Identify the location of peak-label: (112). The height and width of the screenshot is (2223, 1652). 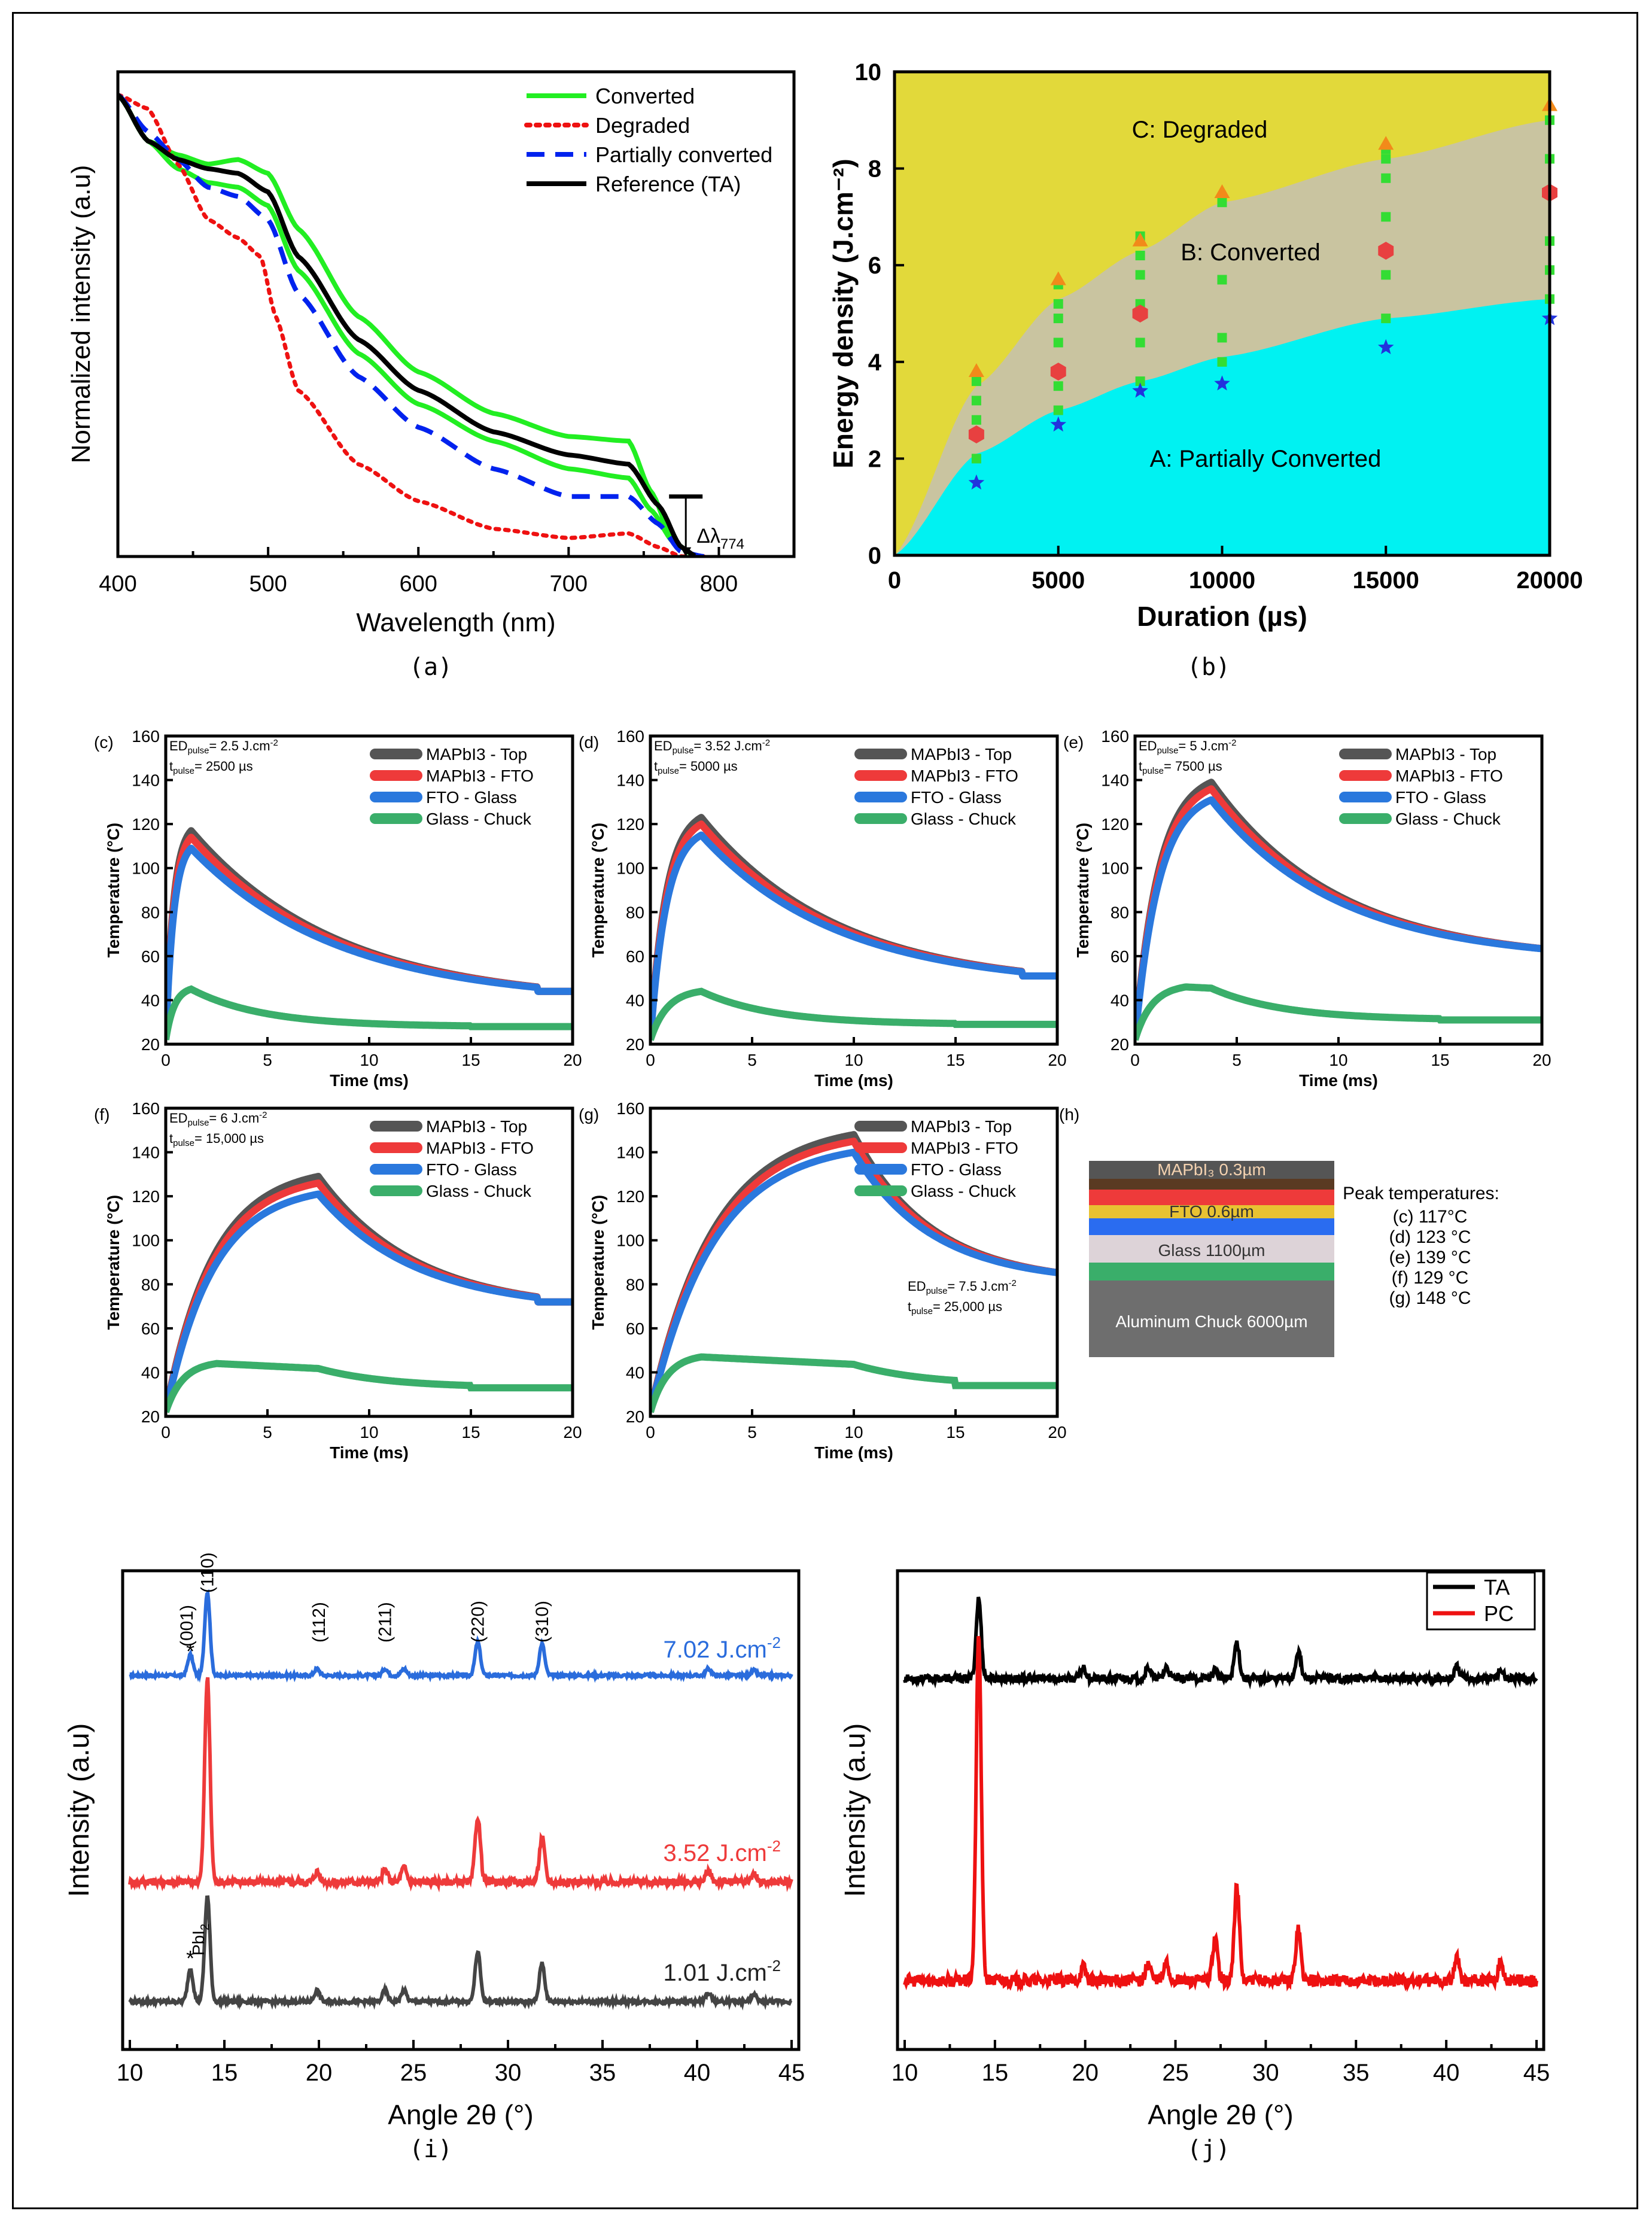
(319, 1622).